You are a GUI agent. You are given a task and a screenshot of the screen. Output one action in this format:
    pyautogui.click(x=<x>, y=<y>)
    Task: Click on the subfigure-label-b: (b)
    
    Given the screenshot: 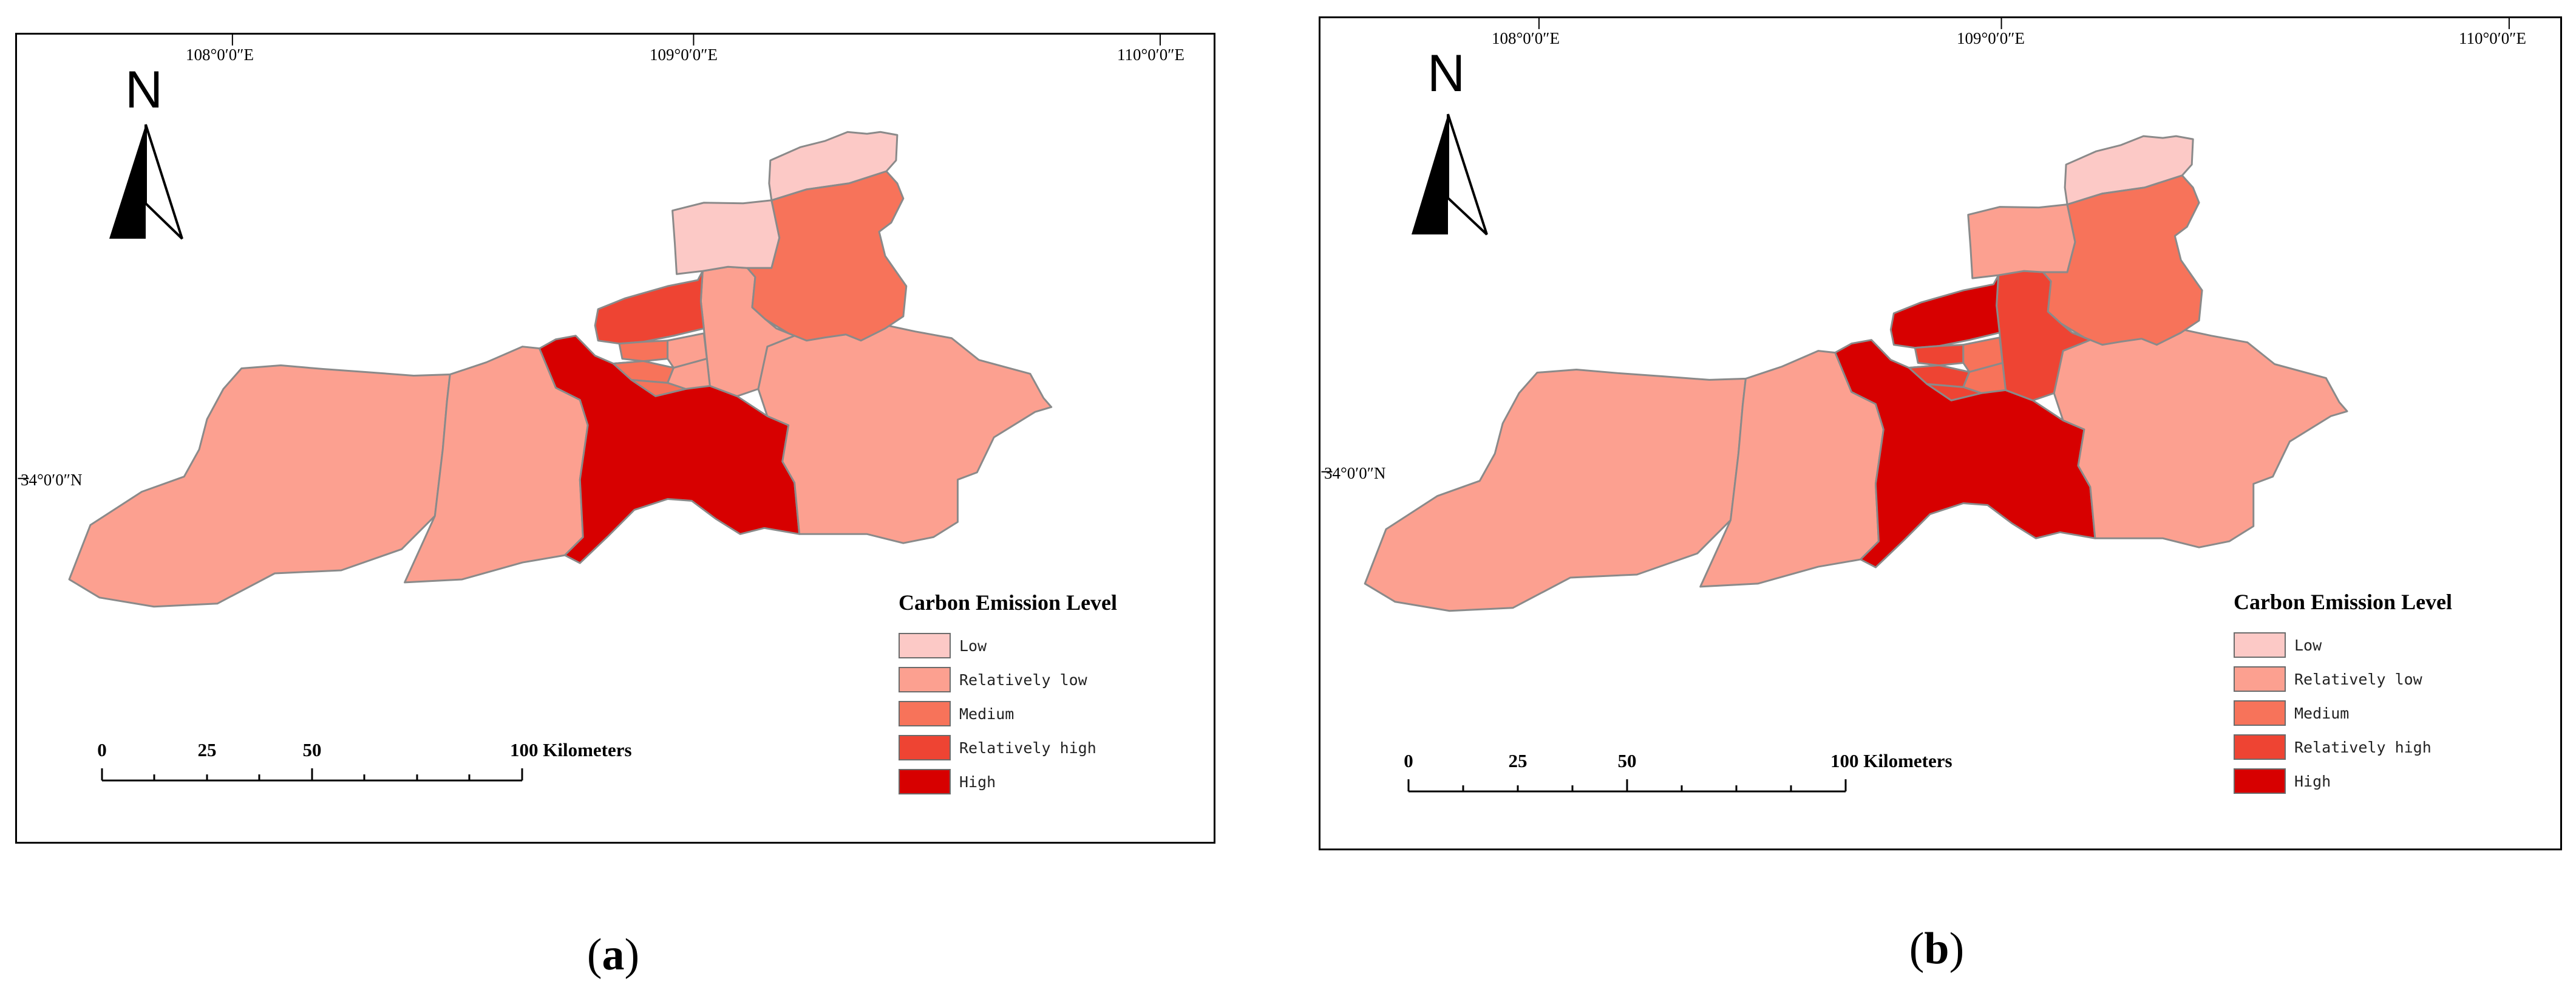 What is the action you would take?
    pyautogui.click(x=1937, y=949)
    